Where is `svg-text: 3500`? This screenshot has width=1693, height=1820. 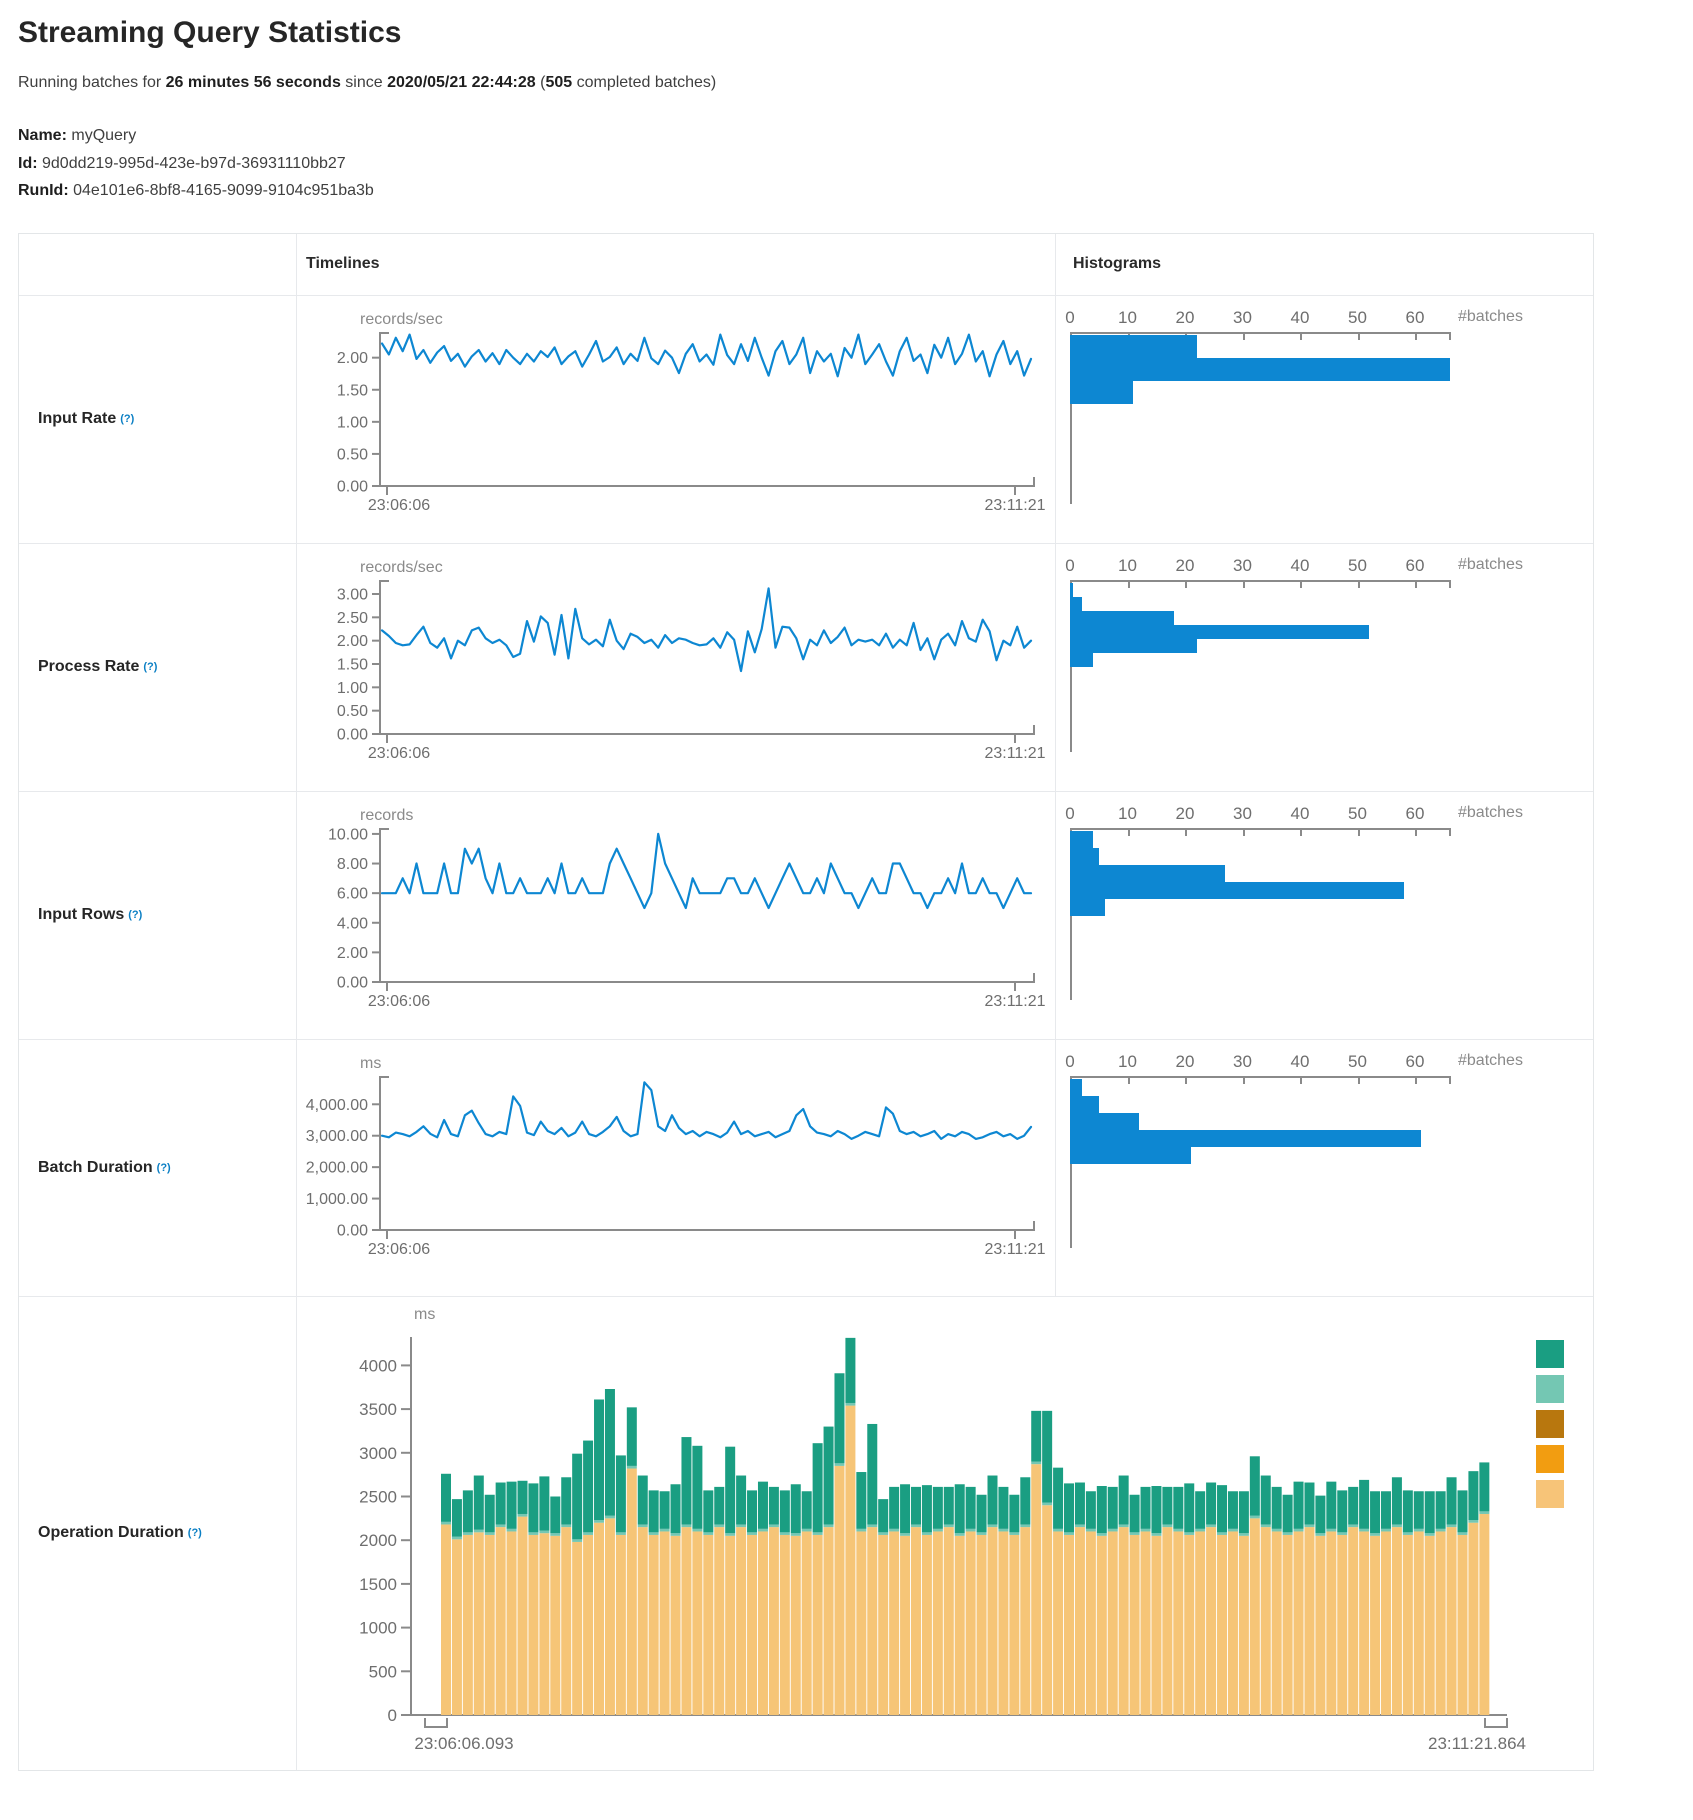
svg-text: 3500 is located at coordinates (378, 1409).